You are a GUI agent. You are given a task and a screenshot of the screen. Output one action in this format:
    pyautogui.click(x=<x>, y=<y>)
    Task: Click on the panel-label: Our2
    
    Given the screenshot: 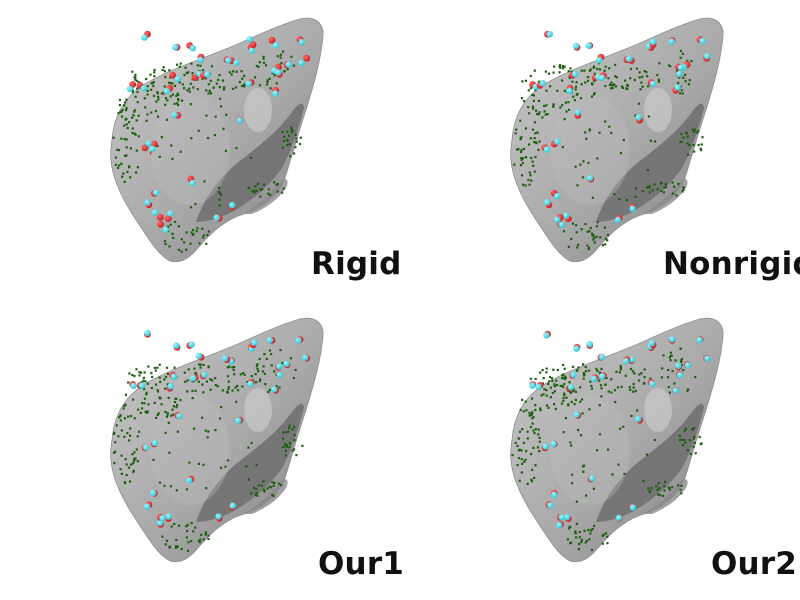 What is the action you would take?
    pyautogui.click(x=754, y=564)
    